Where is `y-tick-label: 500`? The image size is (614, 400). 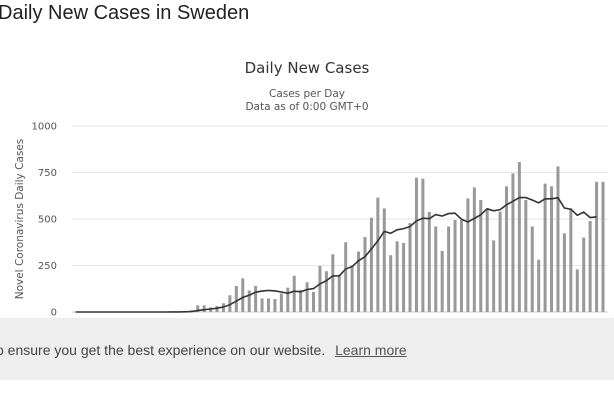
y-tick-label: 500 is located at coordinates (47, 220).